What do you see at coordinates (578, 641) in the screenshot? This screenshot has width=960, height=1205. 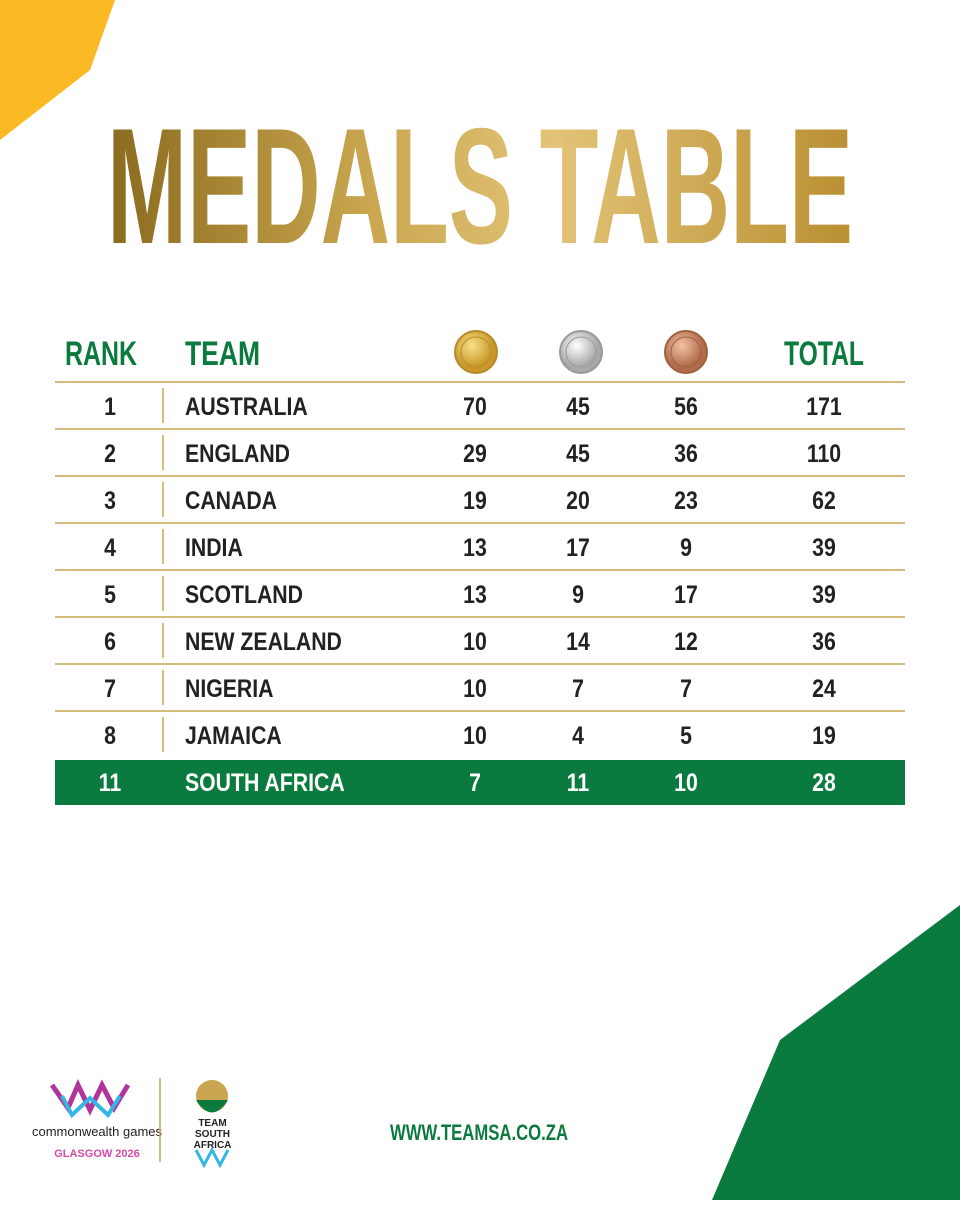 I see `cell-silver: 14` at bounding box center [578, 641].